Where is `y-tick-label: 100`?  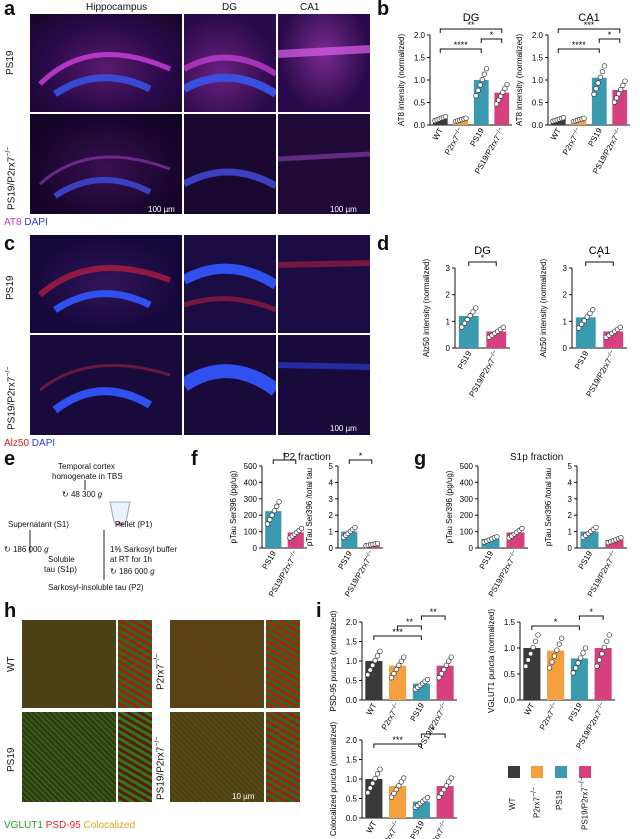
y-tick-label: 100 is located at coordinates (251, 532).